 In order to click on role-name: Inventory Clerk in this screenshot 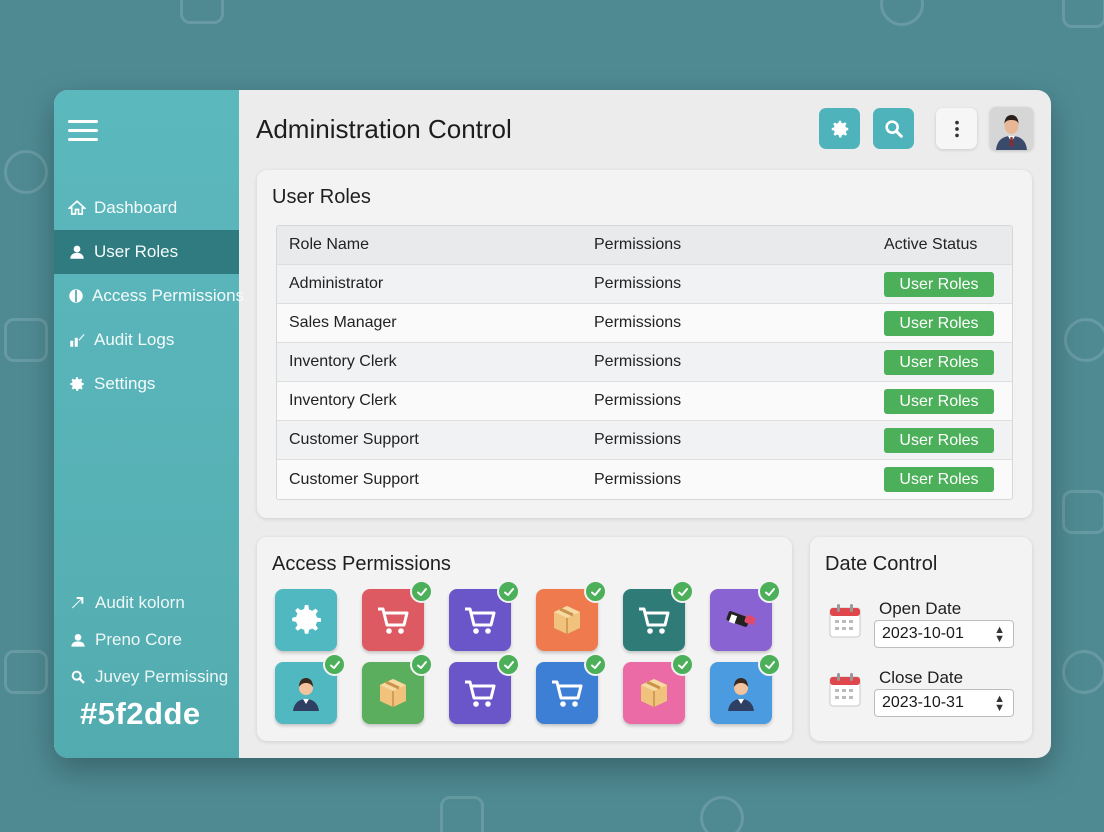, I will do `click(343, 400)`.